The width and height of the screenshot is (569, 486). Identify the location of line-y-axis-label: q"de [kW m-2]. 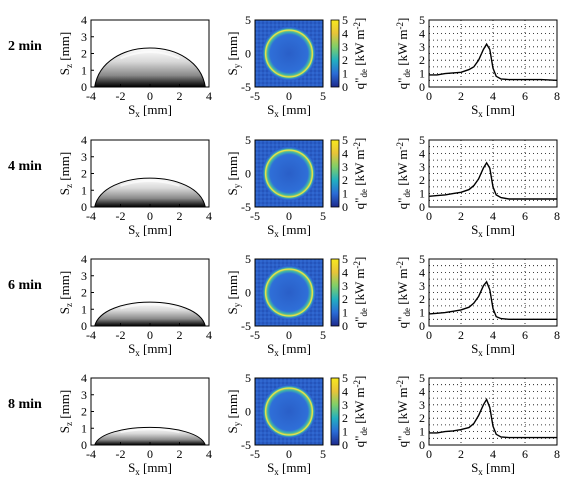
(403, 54).